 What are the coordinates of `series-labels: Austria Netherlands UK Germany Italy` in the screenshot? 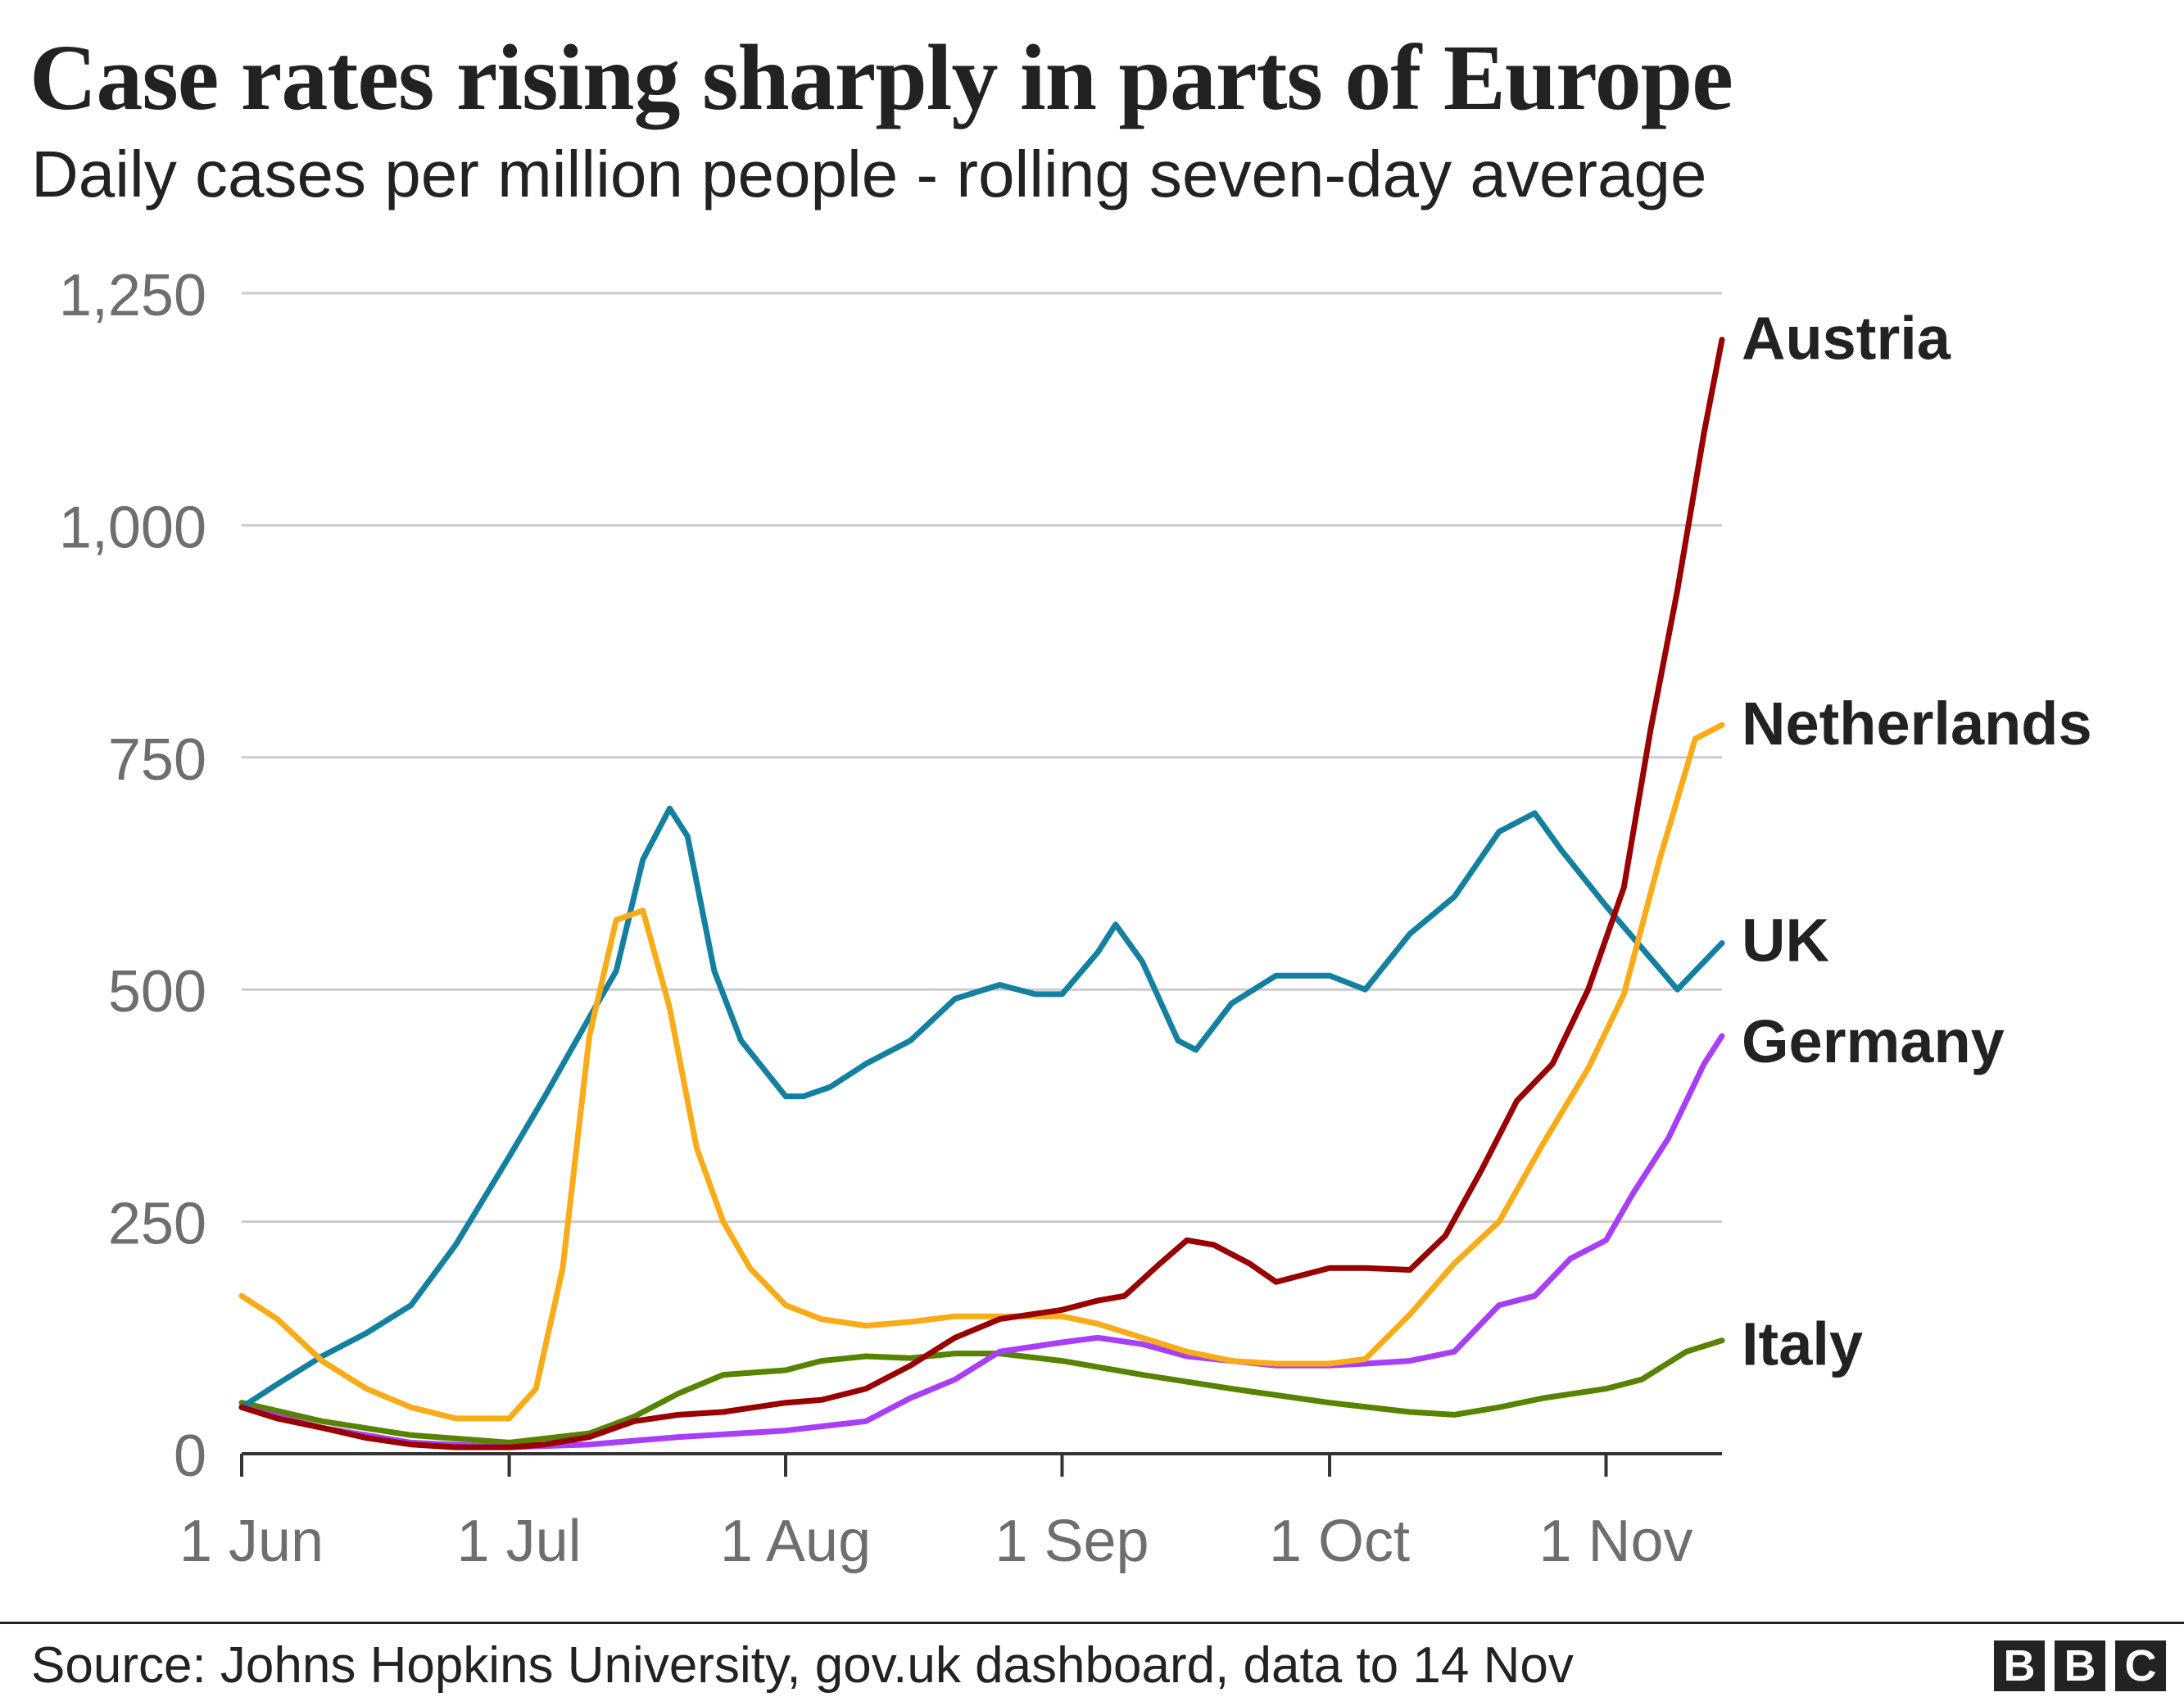 It's located at (1917, 841).